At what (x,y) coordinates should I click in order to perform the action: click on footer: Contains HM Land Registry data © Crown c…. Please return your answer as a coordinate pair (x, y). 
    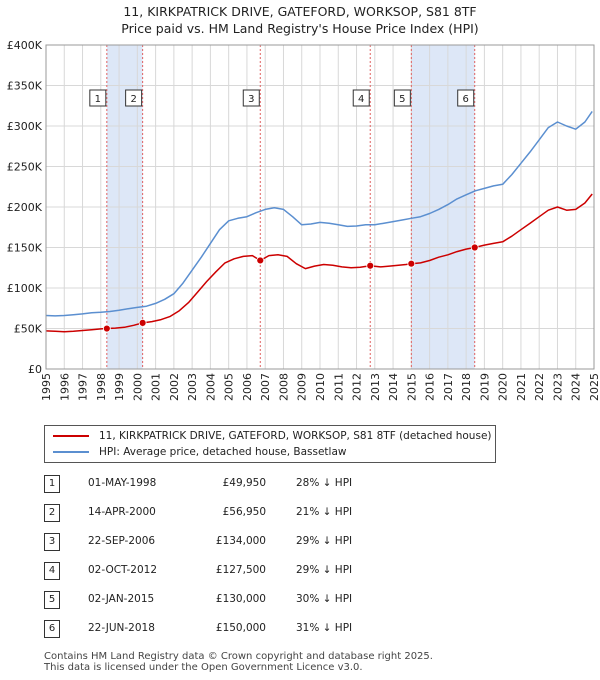
    Looking at the image, I should click on (238, 662).